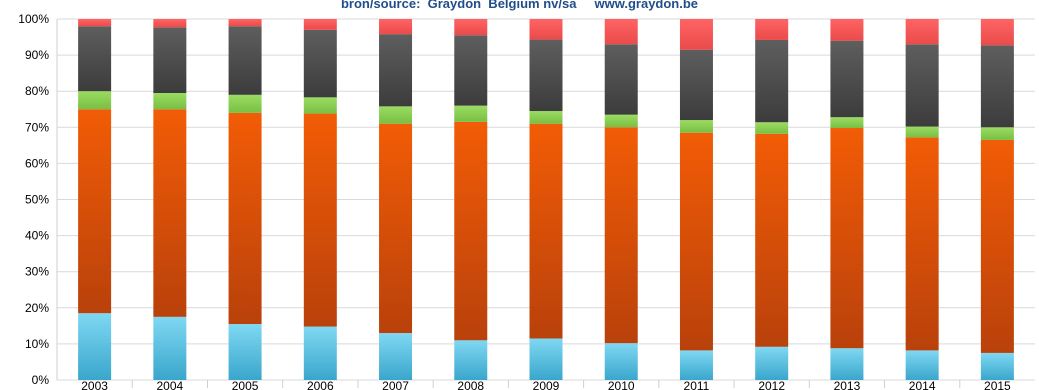 Image resolution: width=1039 pixels, height=390 pixels. I want to click on x-tick-label: 2005, so click(245, 384).